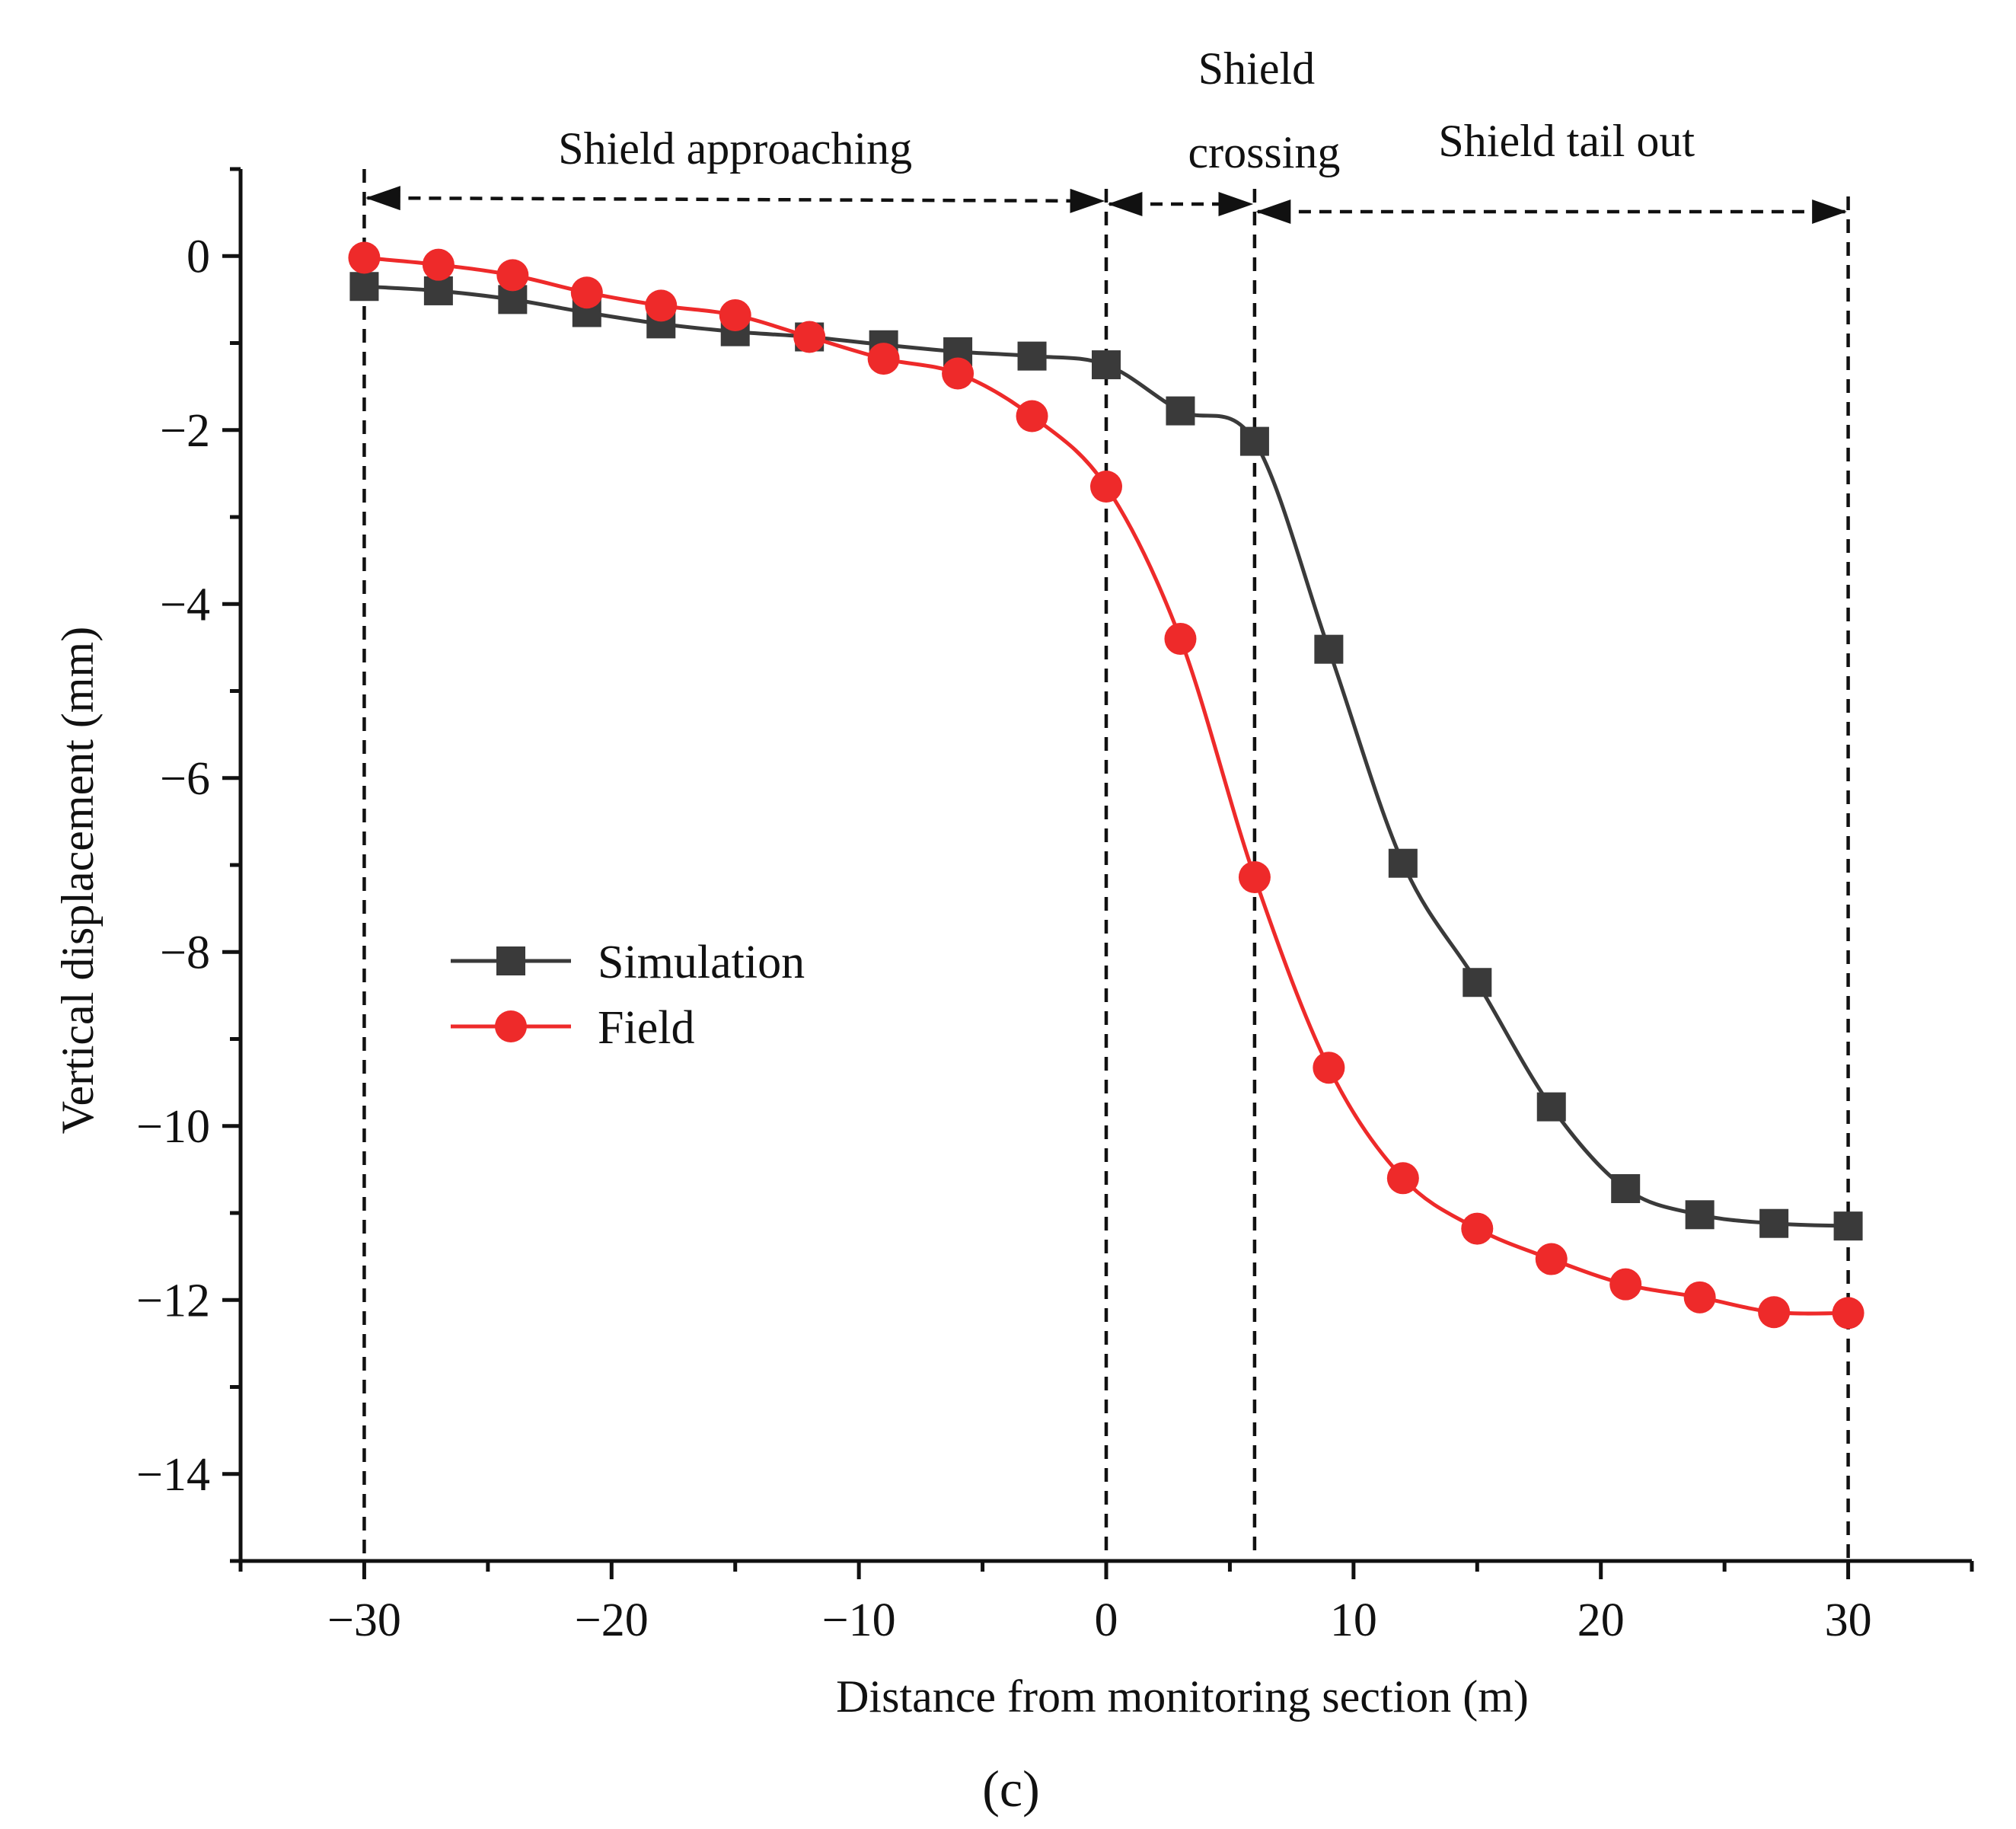 The width and height of the screenshot is (2016, 1829). Describe the element at coordinates (173, 1127) in the screenshot. I see `y-tick-label: −10` at that location.